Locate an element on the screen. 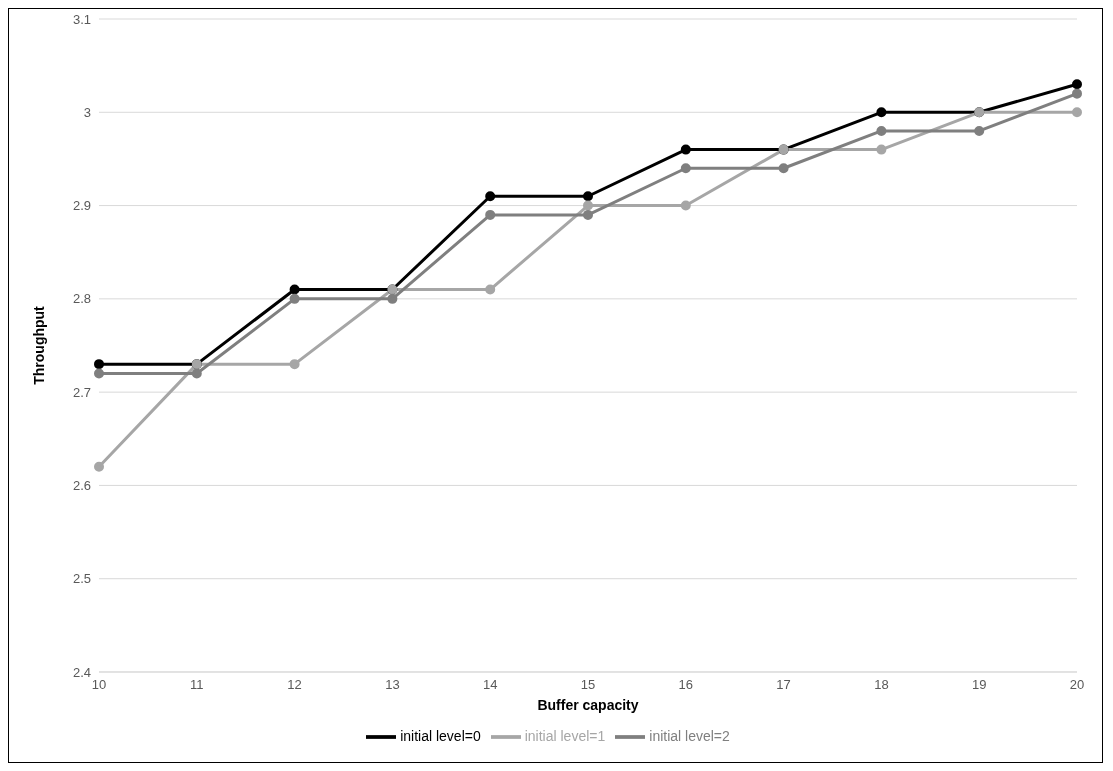 This screenshot has height=771, width=1113. legend-label: initial level=2 is located at coordinates (689, 735).